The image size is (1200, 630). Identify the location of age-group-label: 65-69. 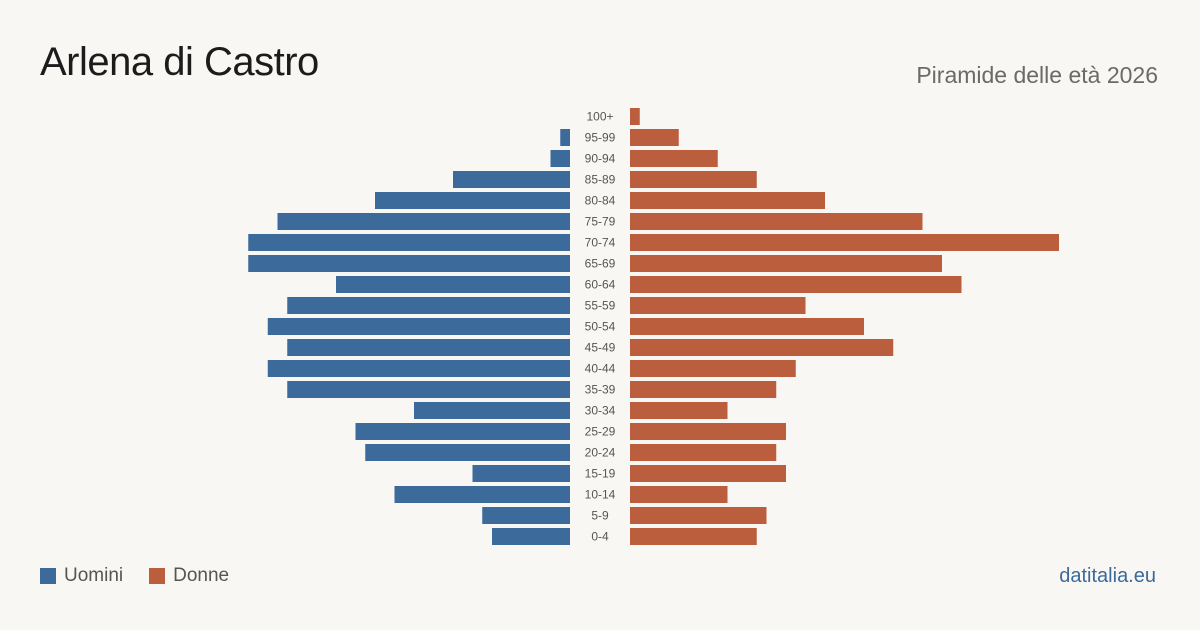
(600, 264).